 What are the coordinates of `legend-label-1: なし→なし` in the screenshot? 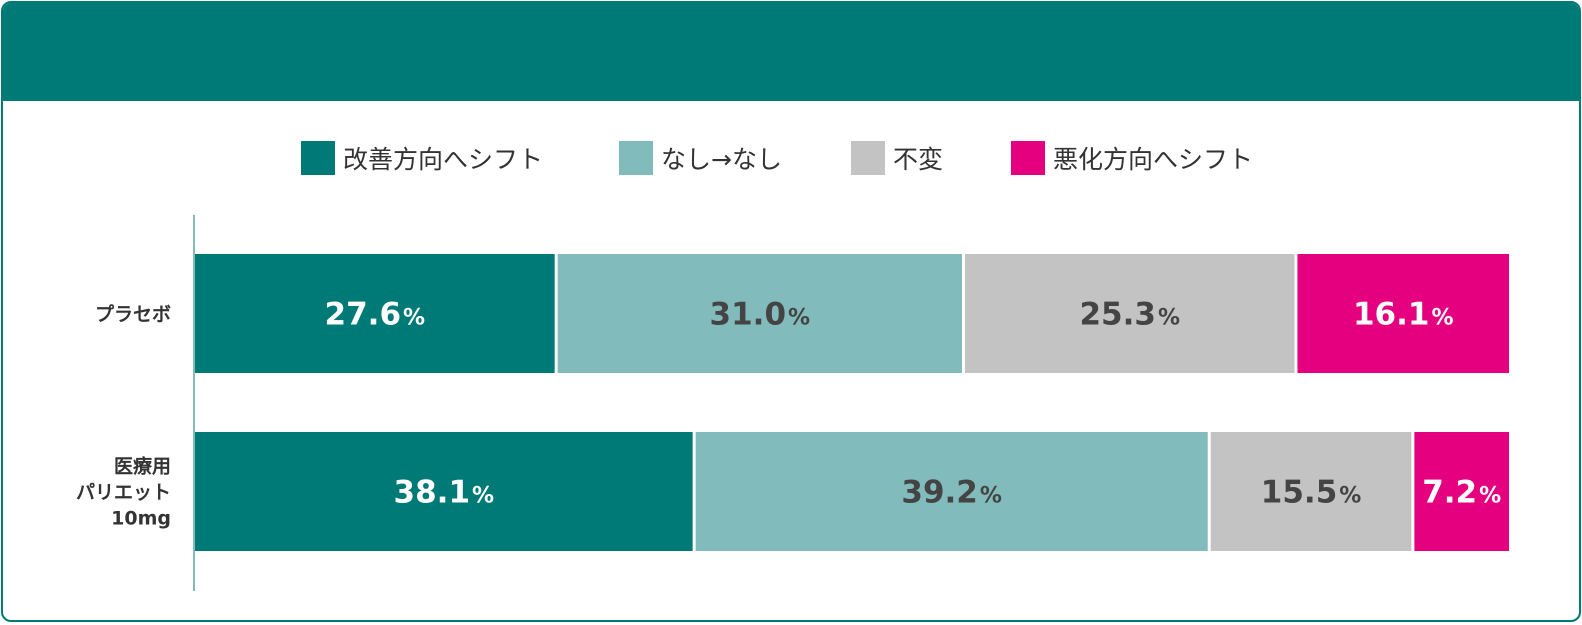 It's located at (721, 159).